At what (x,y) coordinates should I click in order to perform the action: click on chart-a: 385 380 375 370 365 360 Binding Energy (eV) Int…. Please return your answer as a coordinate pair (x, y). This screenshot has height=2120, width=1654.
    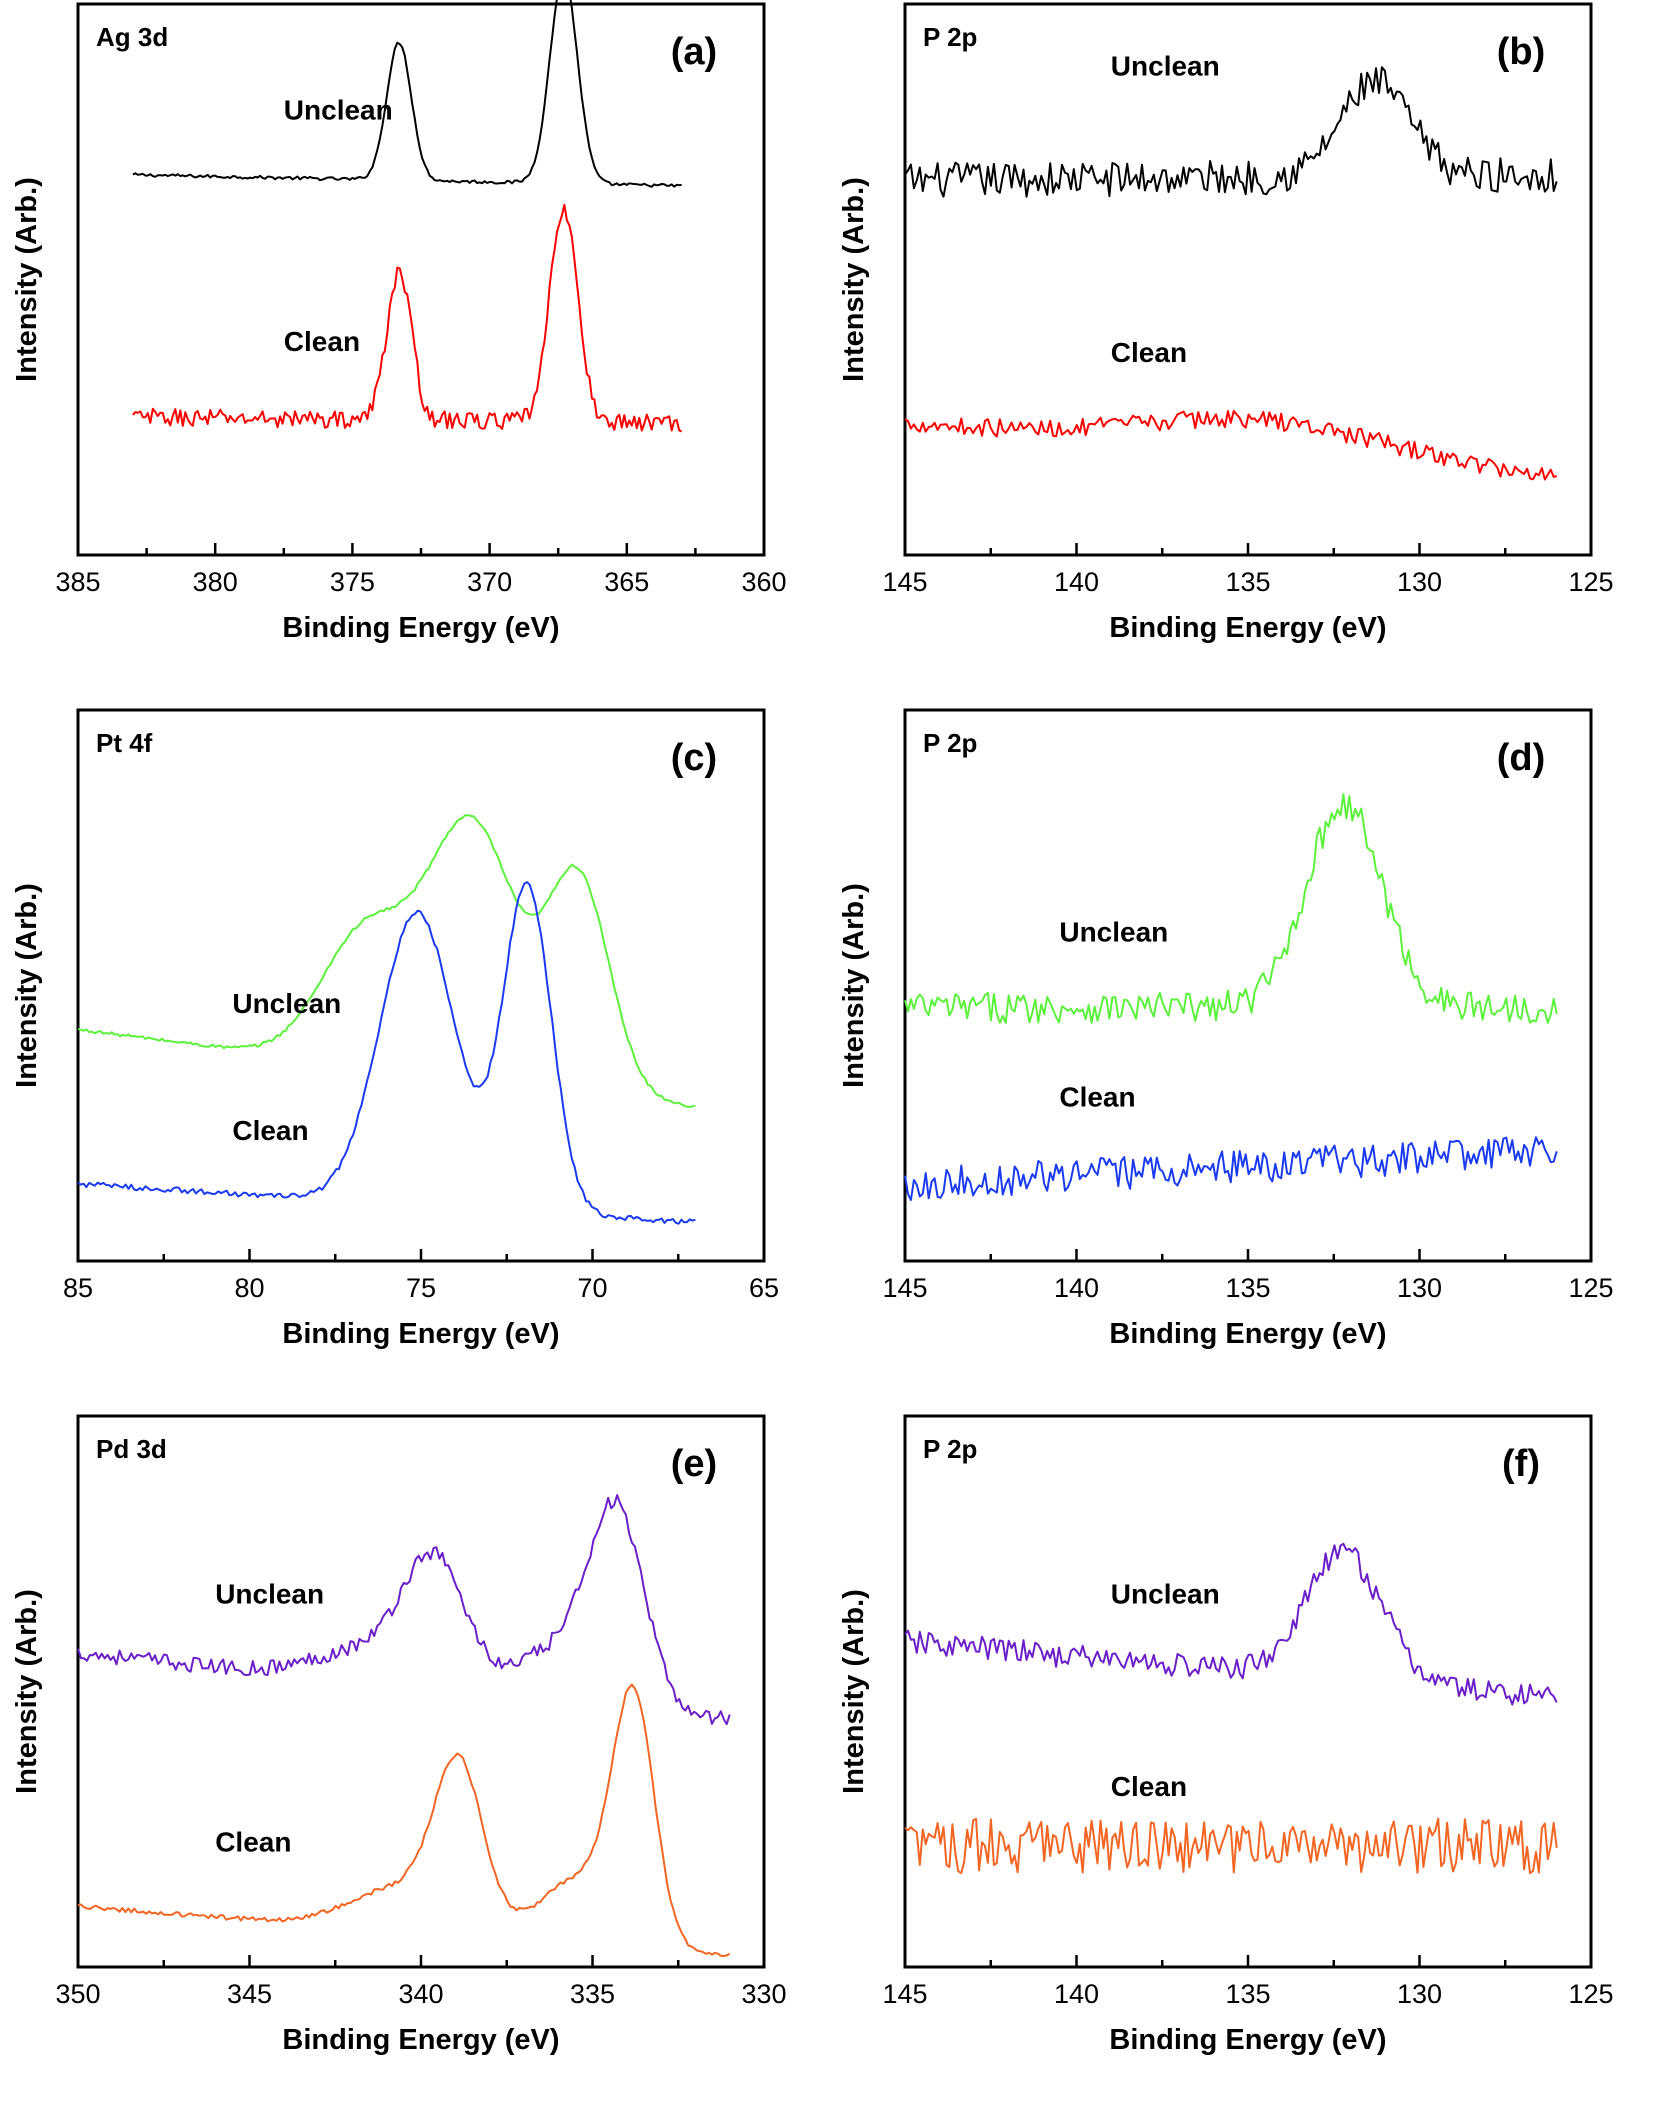
    Looking at the image, I should click on (399, 322).